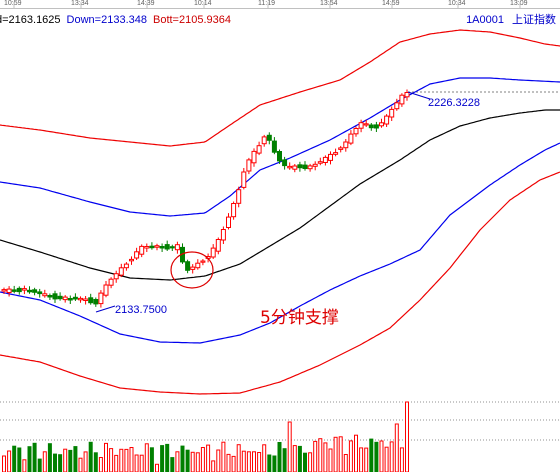 This screenshot has width=560, height=472. Describe the element at coordinates (519, 3) in the screenshot. I see `time-tick-label: 13:09` at that location.